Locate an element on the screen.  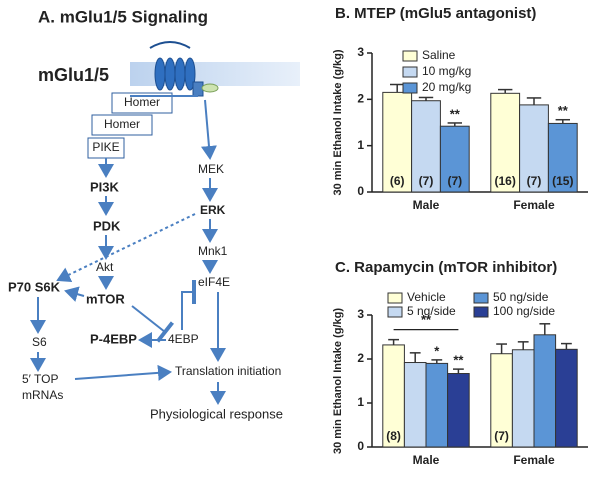
node-label: MEK is located at coordinates (211, 169).